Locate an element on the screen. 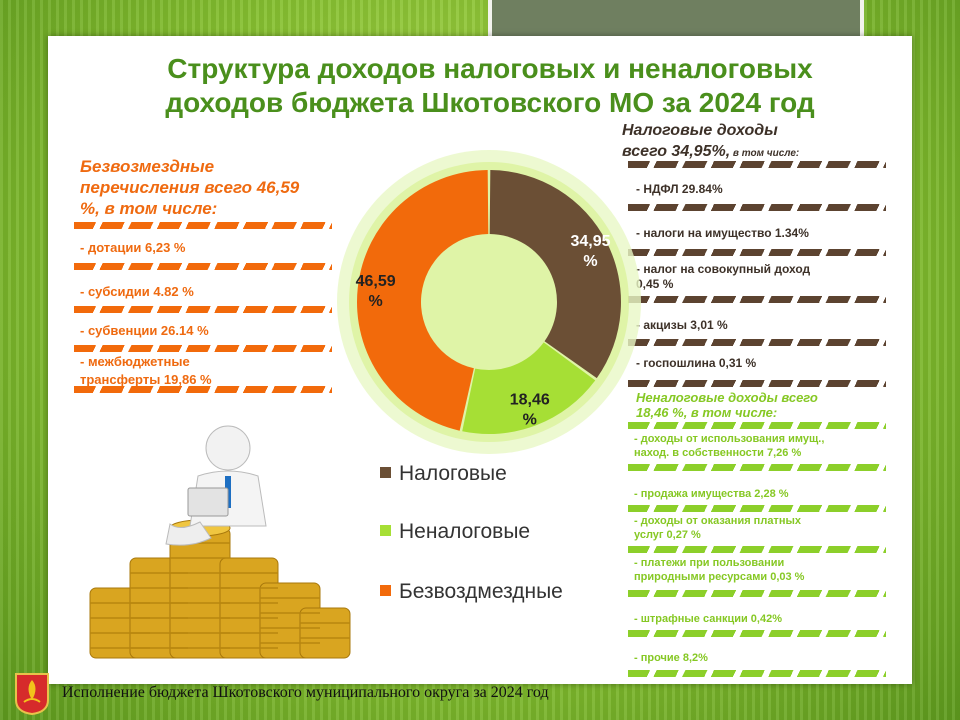 This screenshot has width=960, height=720. nontax-item-paid-services-line-1: - доходы от оказания платных is located at coordinates (717, 521).